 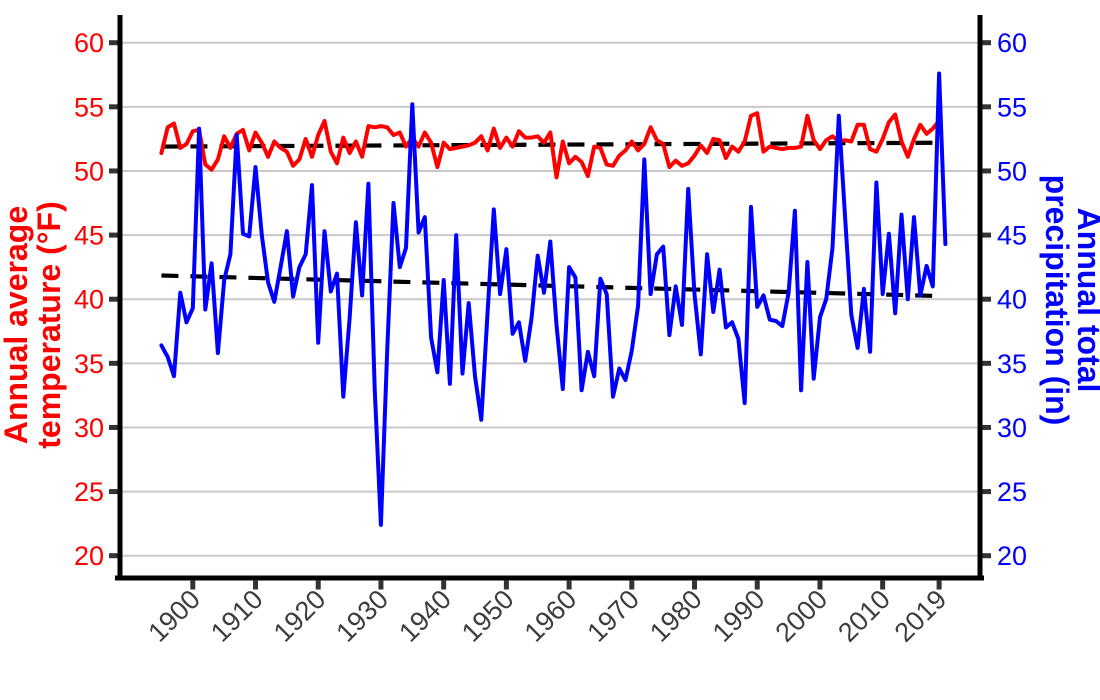 What do you see at coordinates (1012, 556) in the screenshot?
I see `right-tick-label: 20` at bounding box center [1012, 556].